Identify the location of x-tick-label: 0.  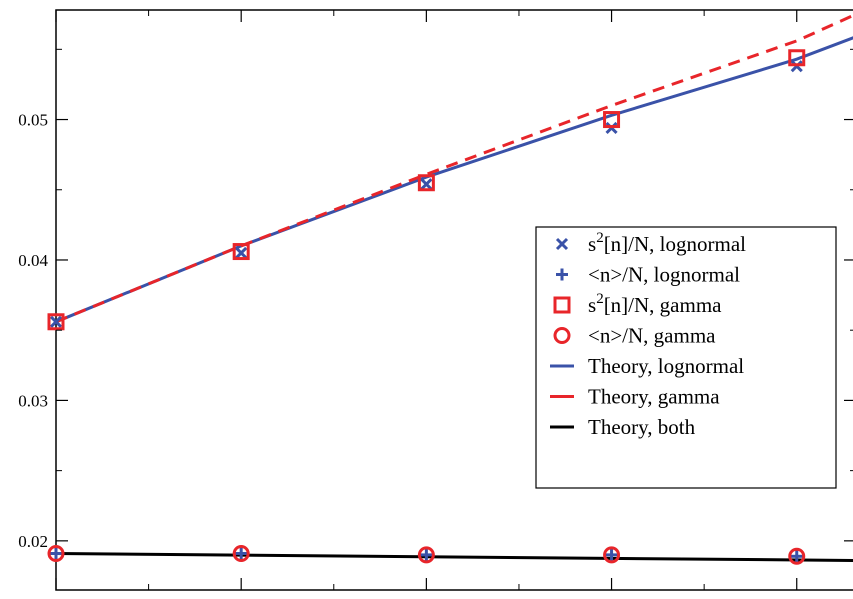
(56, 597).